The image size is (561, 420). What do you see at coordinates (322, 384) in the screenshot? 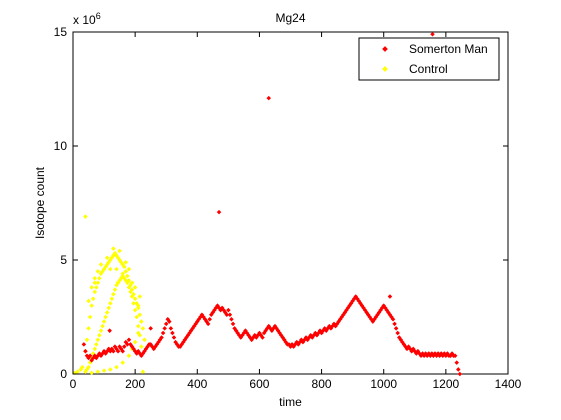
I see `x-tick-label: 800` at bounding box center [322, 384].